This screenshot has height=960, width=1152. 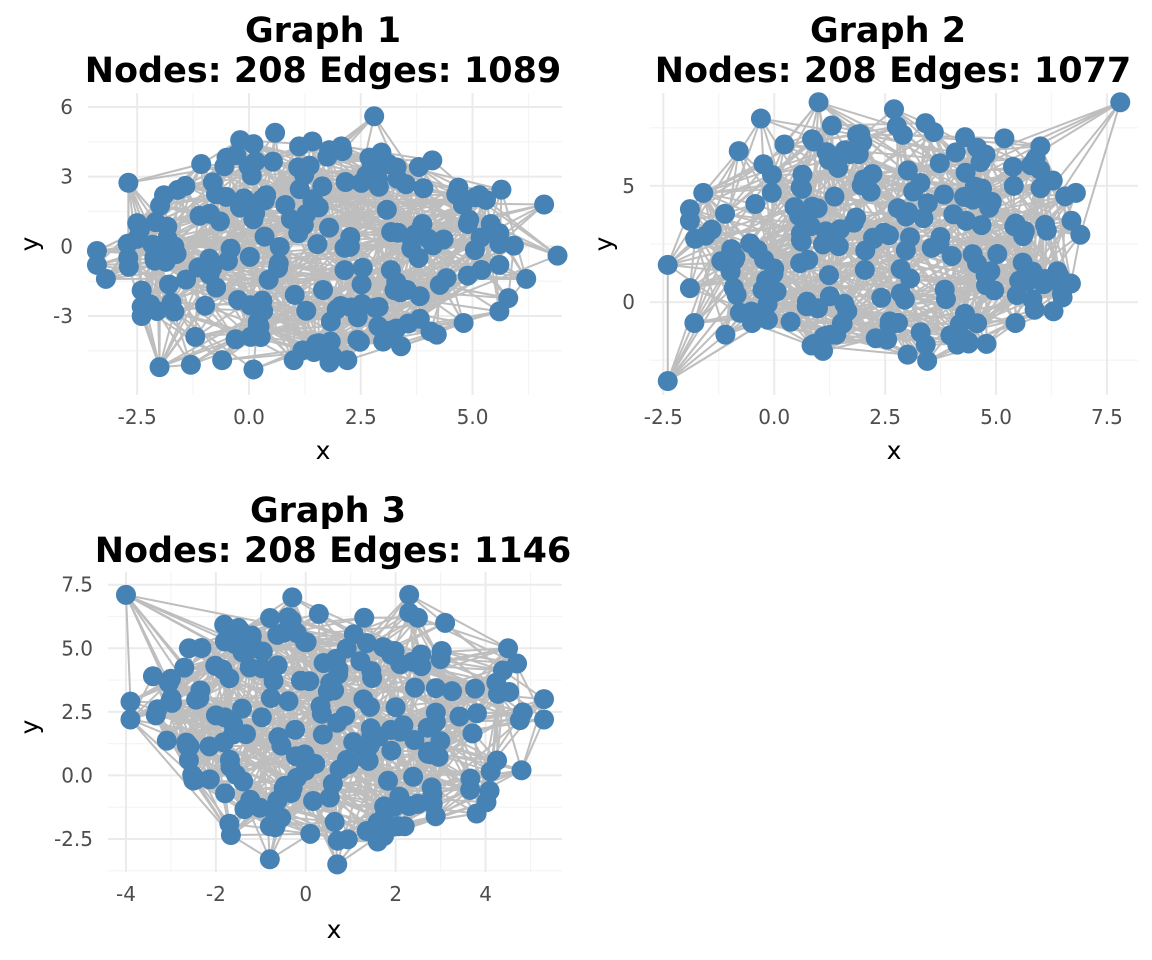 What do you see at coordinates (885, 417) in the screenshot?
I see `x-tick-label: 2.5` at bounding box center [885, 417].